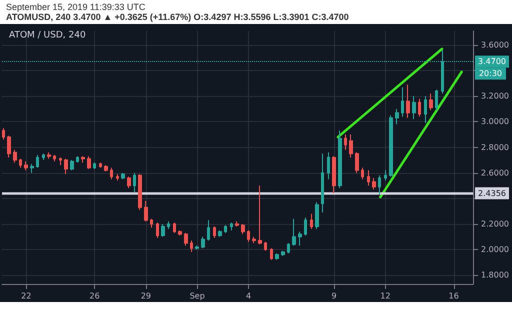  Describe the element at coordinates (495, 275) in the screenshot. I see `y-tick-label: 1.8000` at that location.